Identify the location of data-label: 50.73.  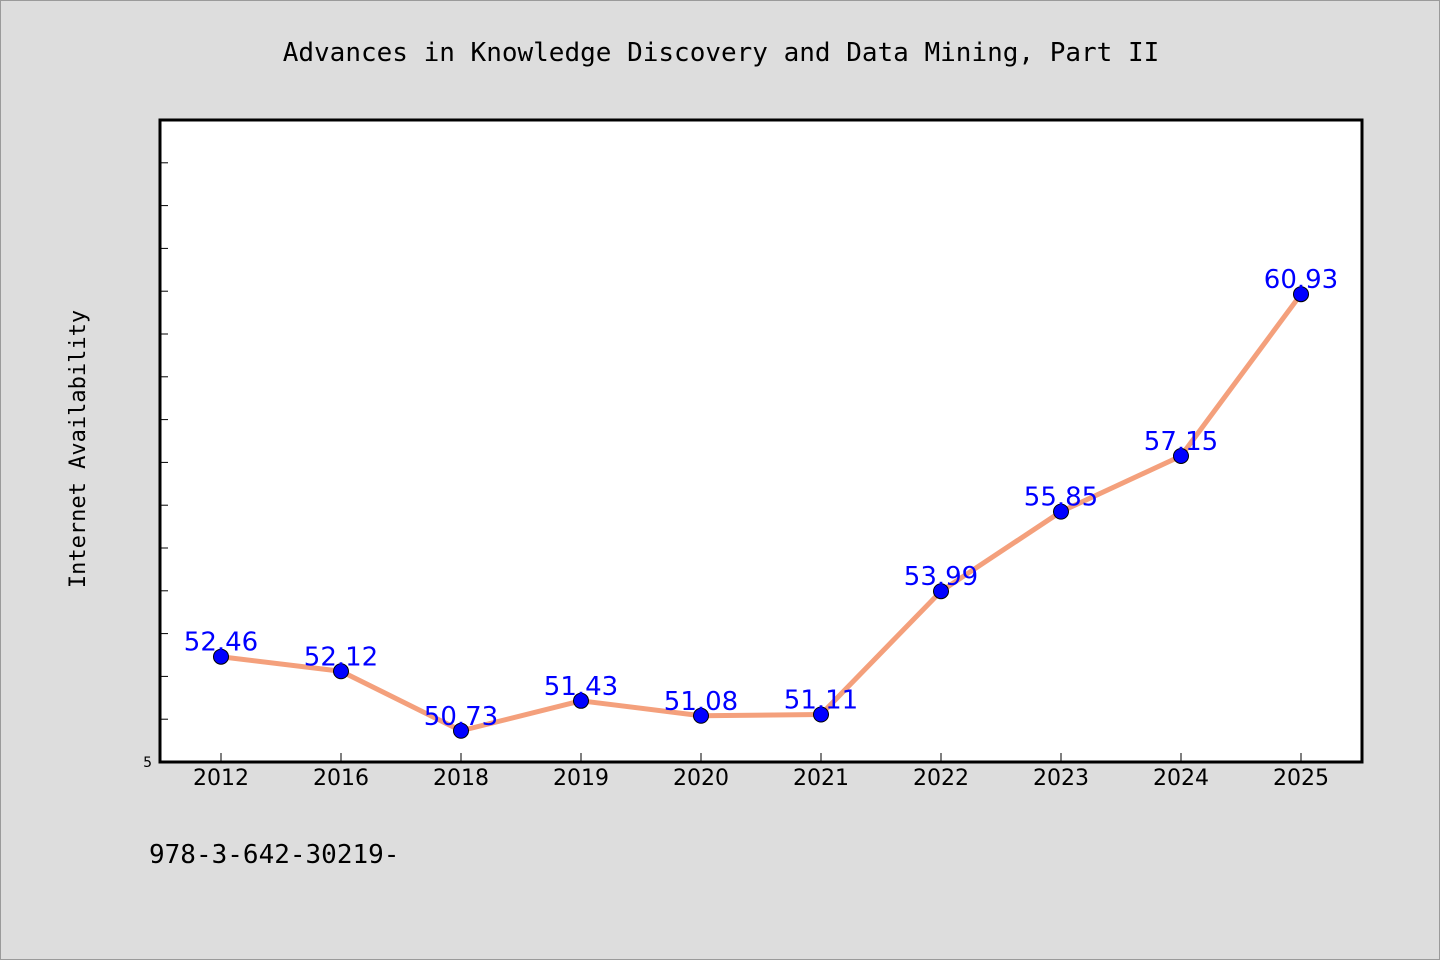
(461, 717).